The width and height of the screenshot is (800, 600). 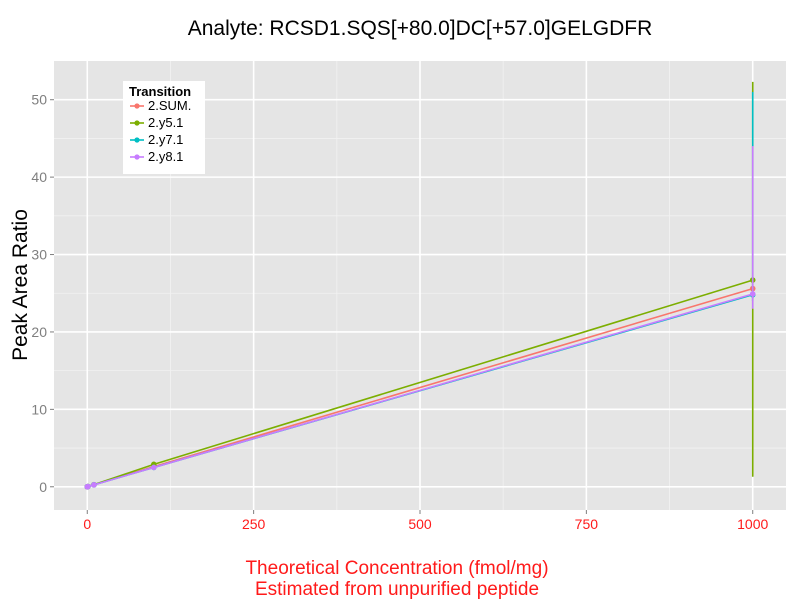 I want to click on legend-label: 2.SUM., so click(x=169, y=105).